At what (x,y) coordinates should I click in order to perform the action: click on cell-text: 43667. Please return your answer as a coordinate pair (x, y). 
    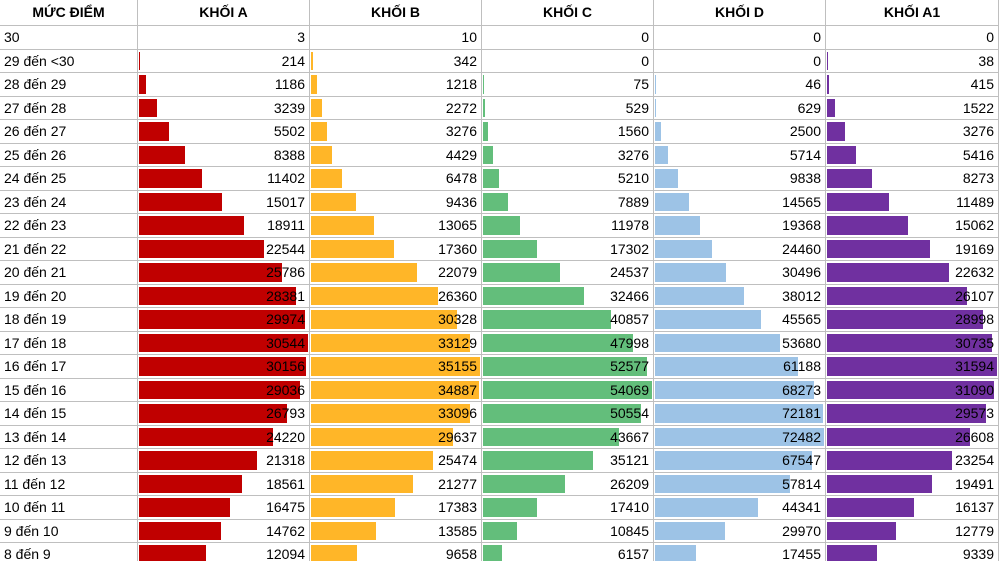
    Looking at the image, I should click on (629, 436).